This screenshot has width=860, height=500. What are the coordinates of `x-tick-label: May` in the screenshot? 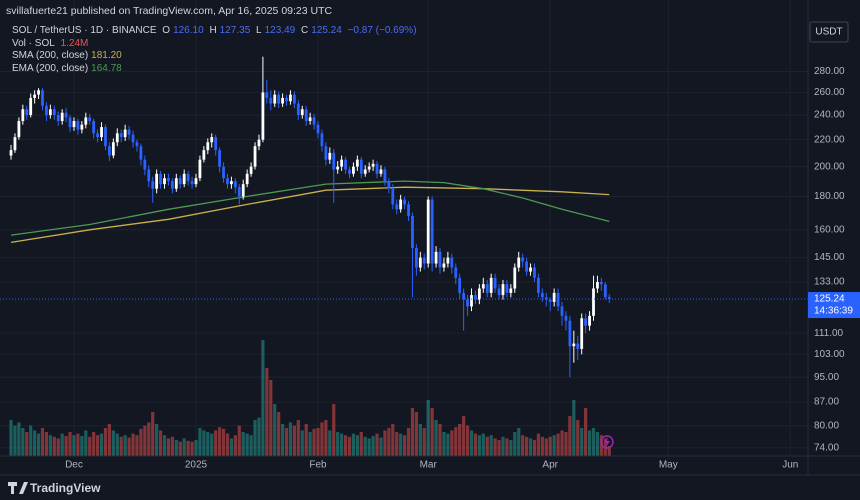 It's located at (668, 465).